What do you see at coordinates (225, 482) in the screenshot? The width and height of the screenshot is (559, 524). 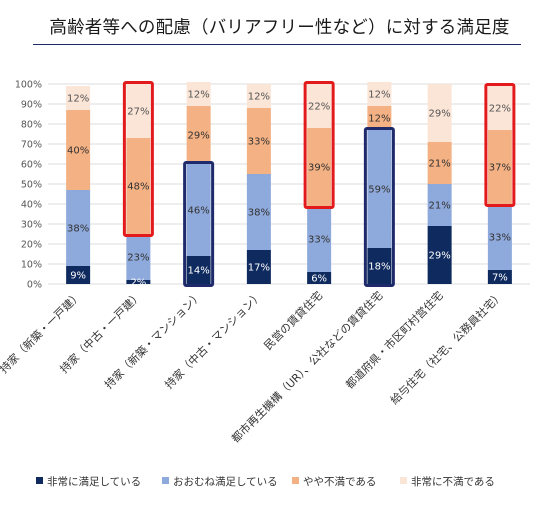 I see `legend-label: おおむね満足している` at bounding box center [225, 482].